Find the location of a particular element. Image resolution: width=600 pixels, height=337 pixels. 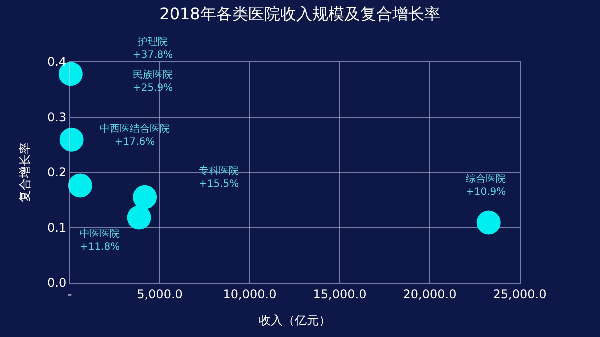

annotation: 专科医院 +15.5% is located at coordinates (219, 177).